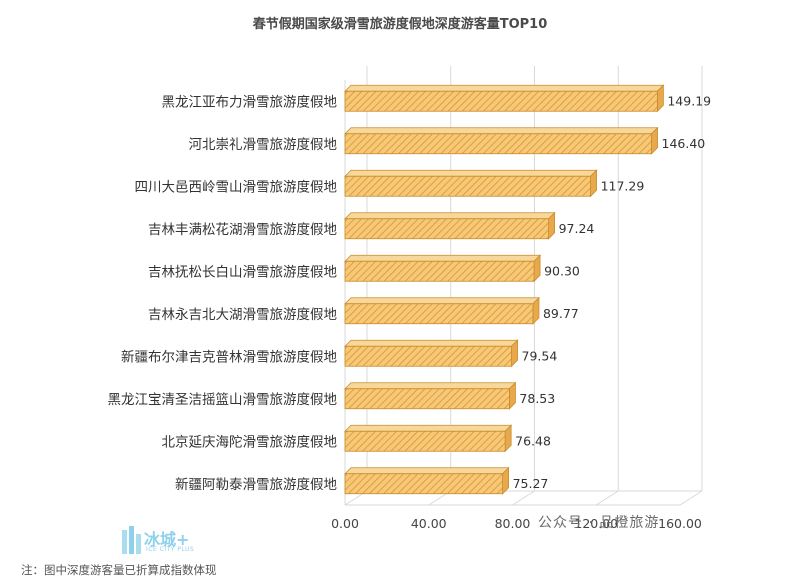  I want to click on value-label-2: 117.29, so click(623, 185).